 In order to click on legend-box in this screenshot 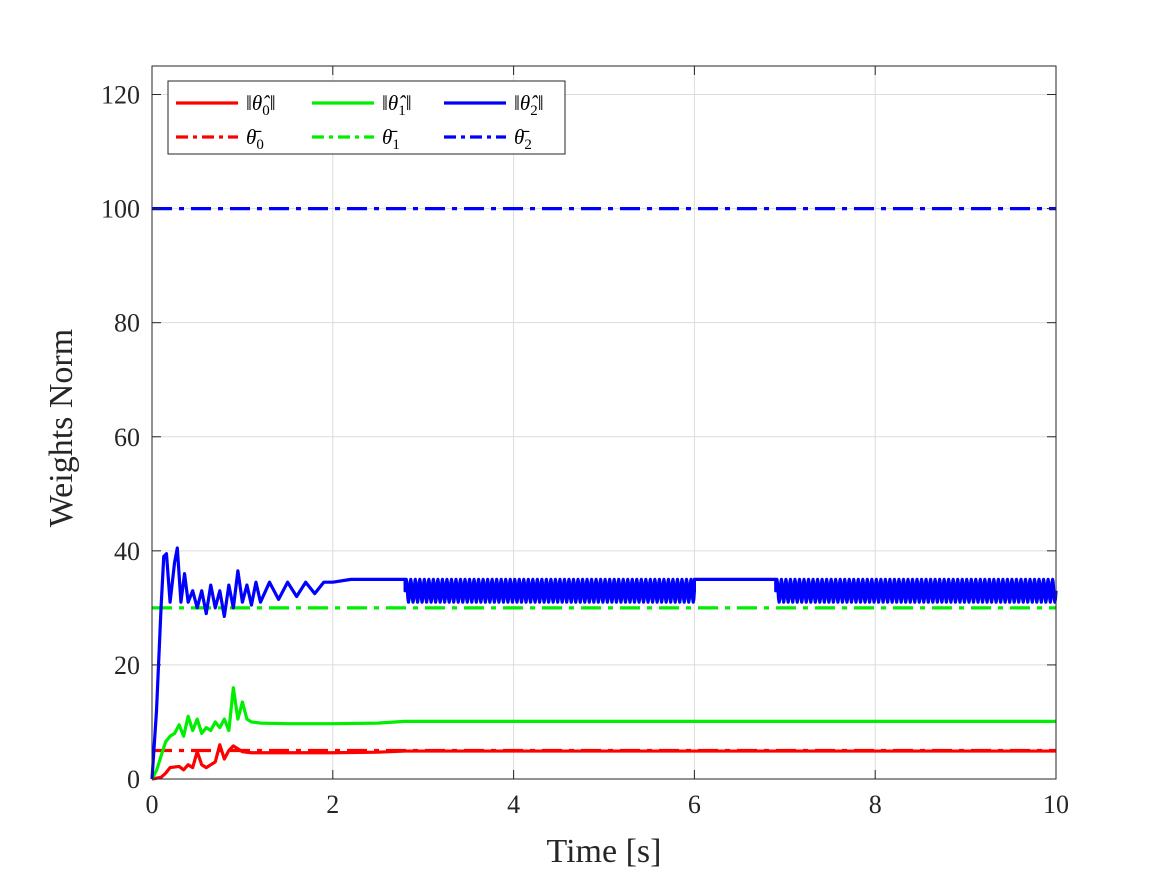, I will do `click(366, 117)`.